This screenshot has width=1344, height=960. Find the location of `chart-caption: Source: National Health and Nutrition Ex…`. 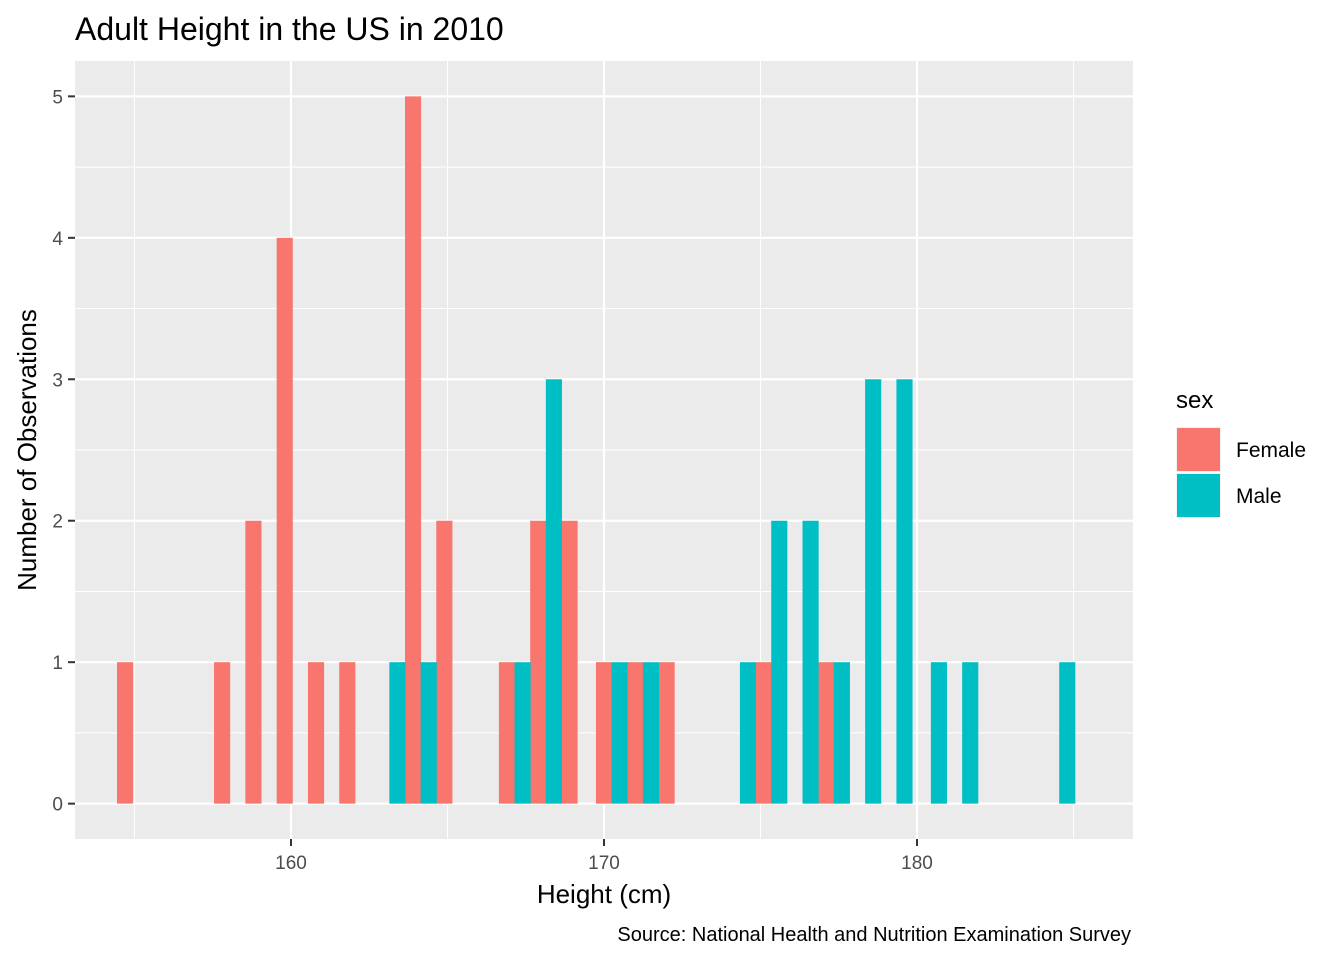

chart-caption: Source: National Health and Nutrition Ex… is located at coordinates (874, 935).